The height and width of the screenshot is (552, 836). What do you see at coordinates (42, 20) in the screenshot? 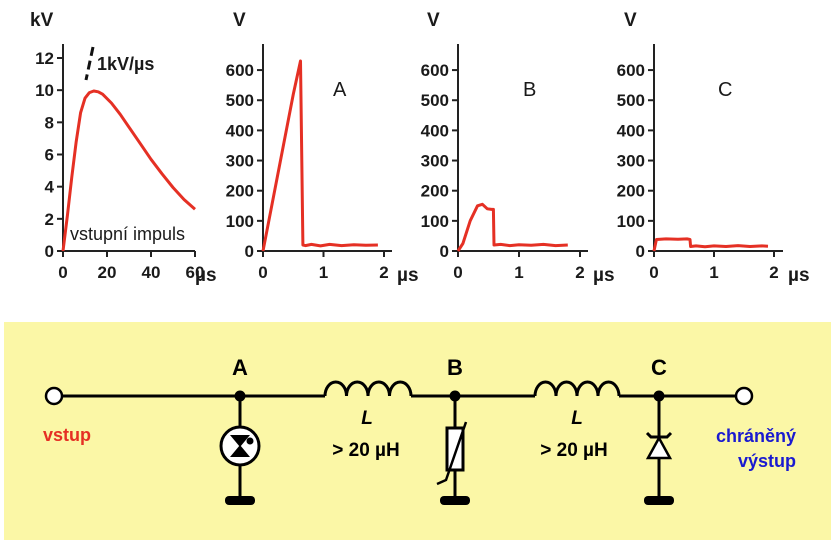
I see `y-axis-unit: kV` at bounding box center [42, 20].